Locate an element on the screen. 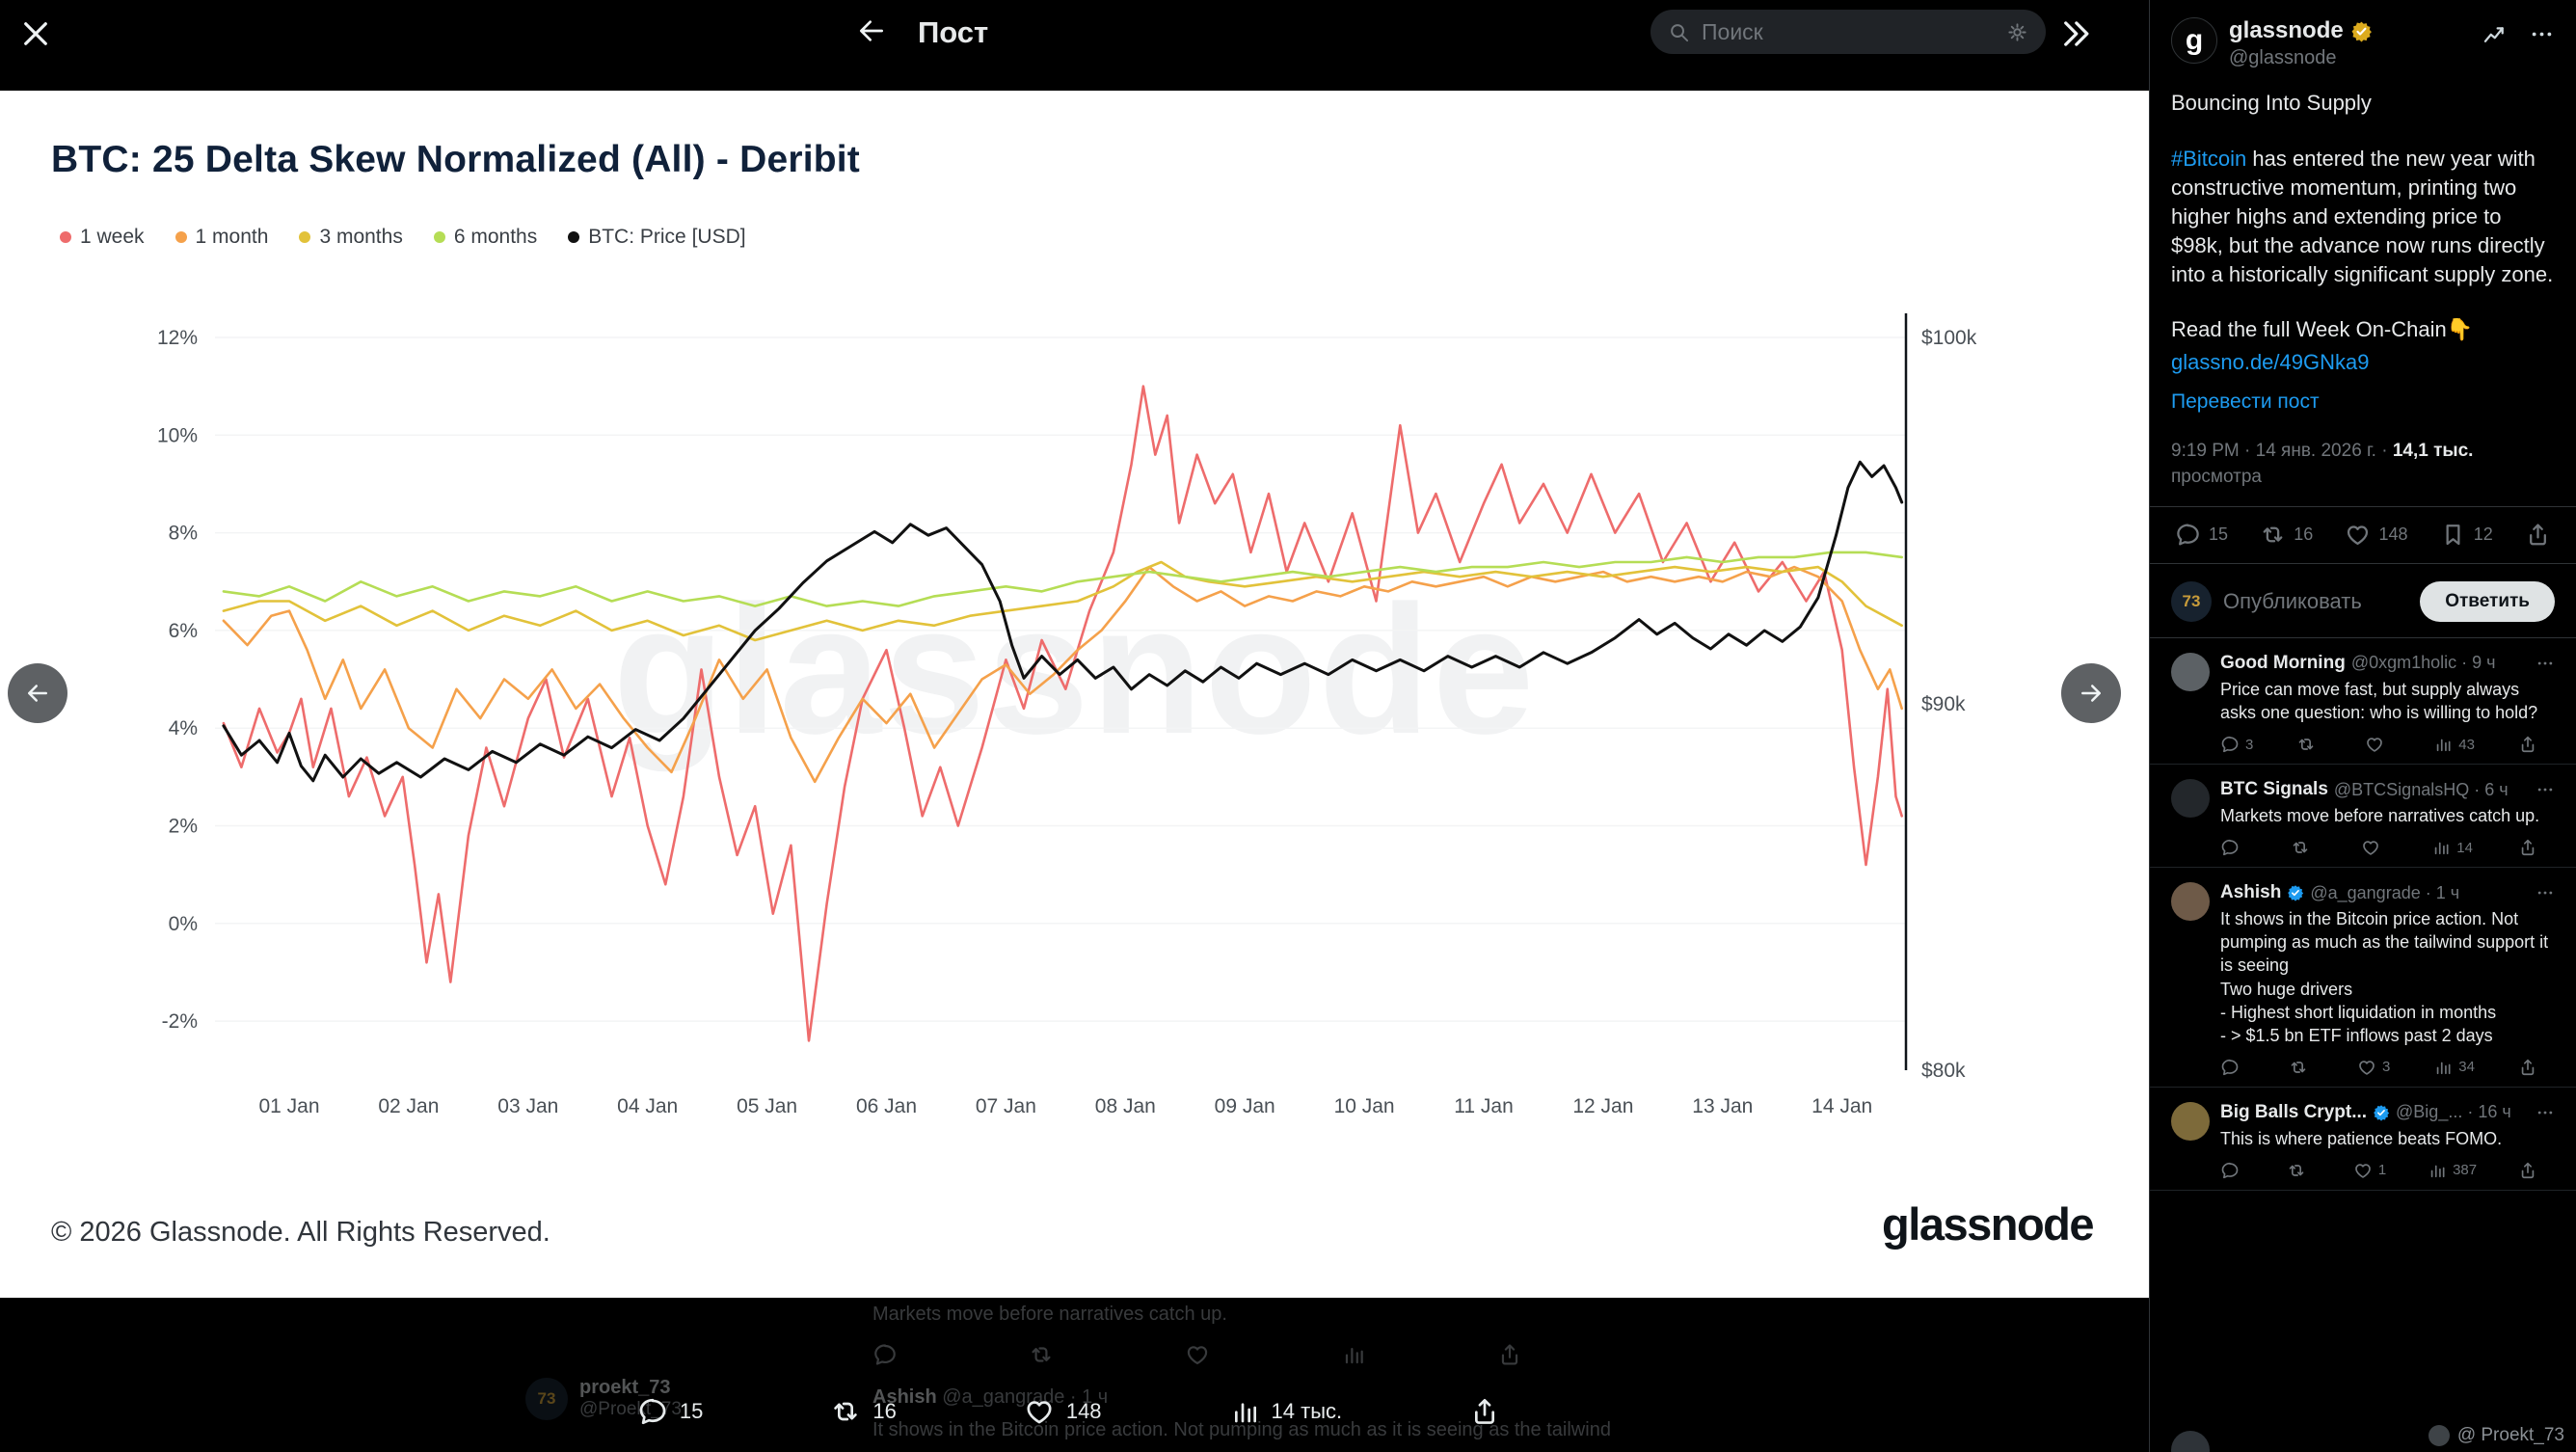  reply-handle: @0xgm1holic · 9 ч is located at coordinates (2423, 663).